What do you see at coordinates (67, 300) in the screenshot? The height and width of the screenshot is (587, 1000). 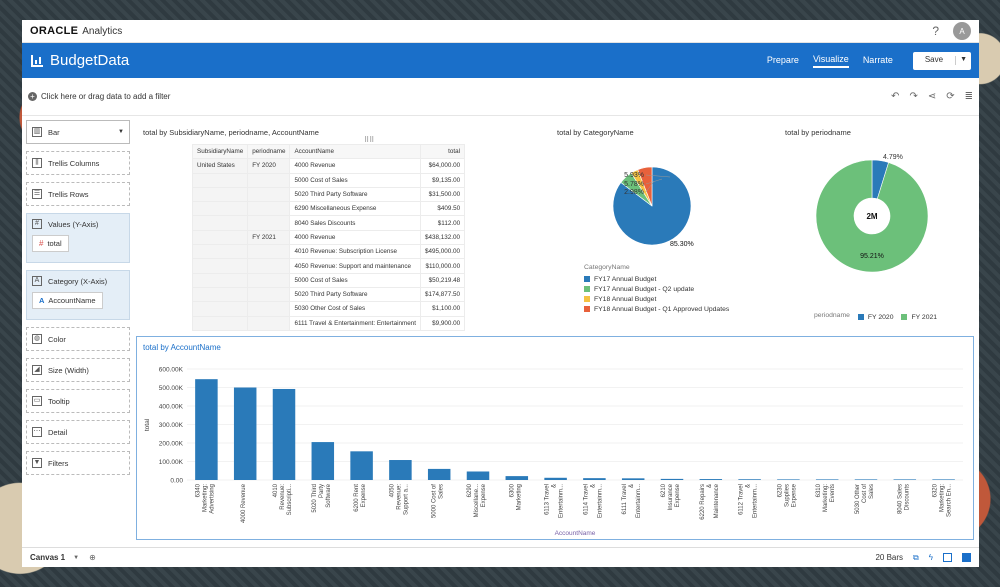 I see `category-item-accountname: A AccountName` at bounding box center [67, 300].